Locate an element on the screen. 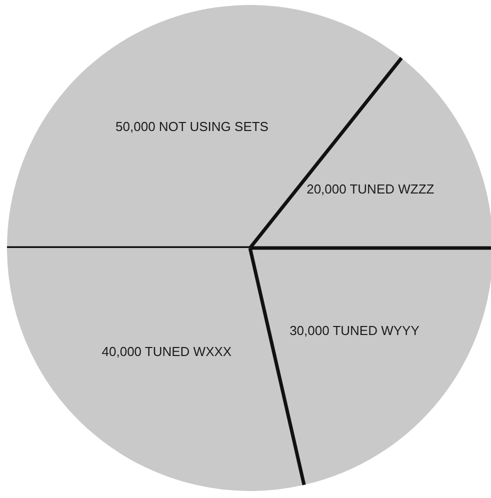 The image size is (491, 498). slice-label: 40,000 TUNED WXXX is located at coordinates (167, 351).